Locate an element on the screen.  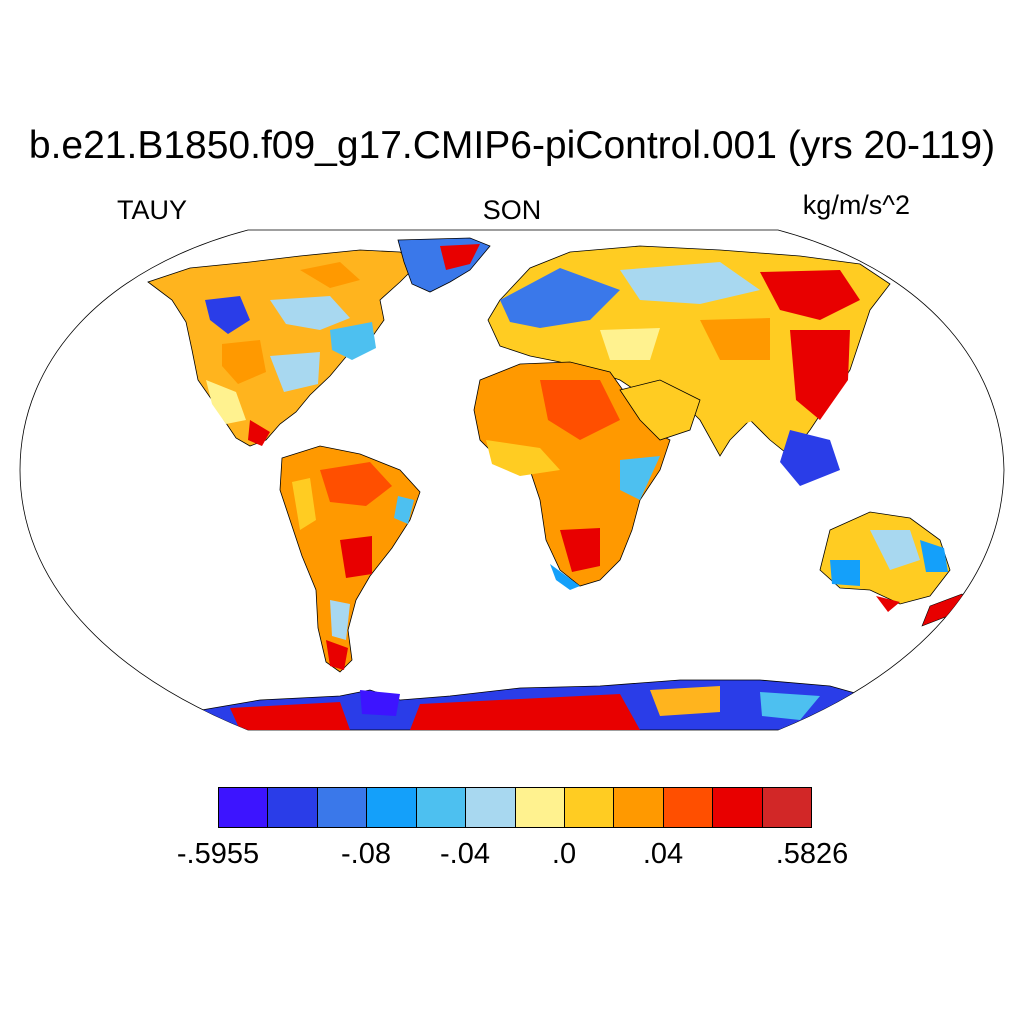
units-label: kg/m/s^2 is located at coordinates (856, 205).